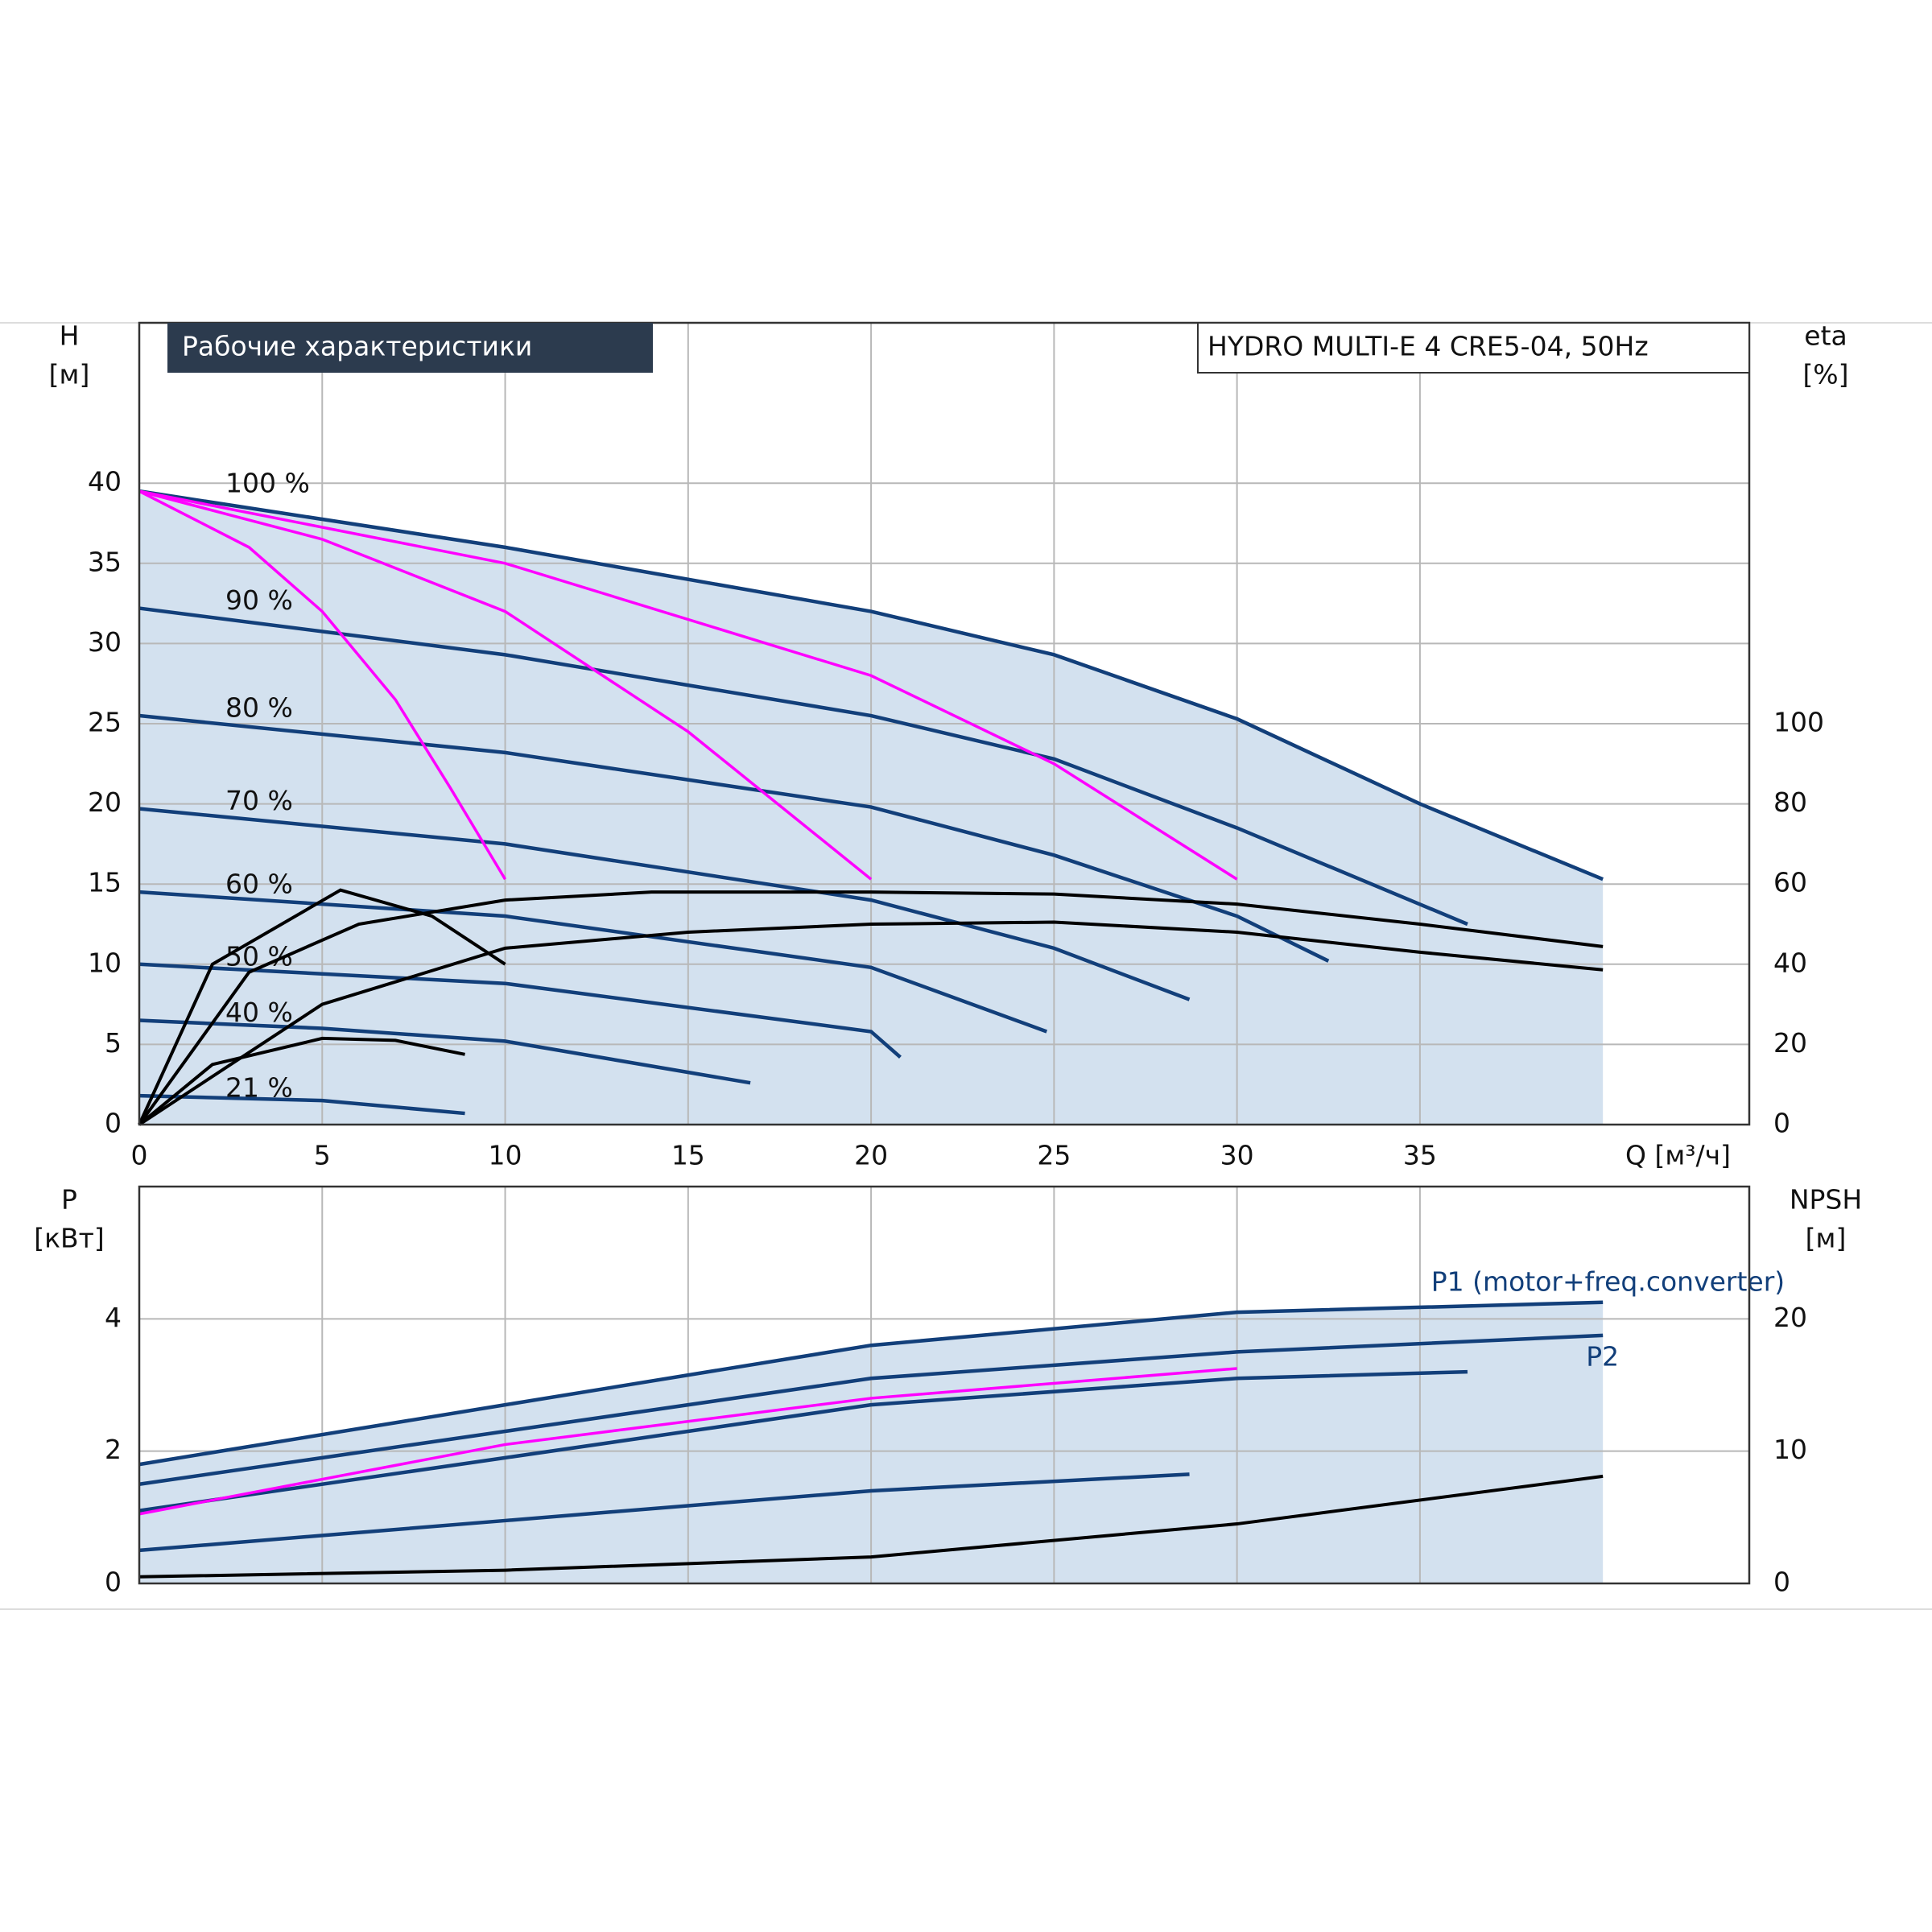 The image size is (1932, 1932). What do you see at coordinates (113, 1449) in the screenshot?
I see `y-tick-label: 2` at bounding box center [113, 1449].